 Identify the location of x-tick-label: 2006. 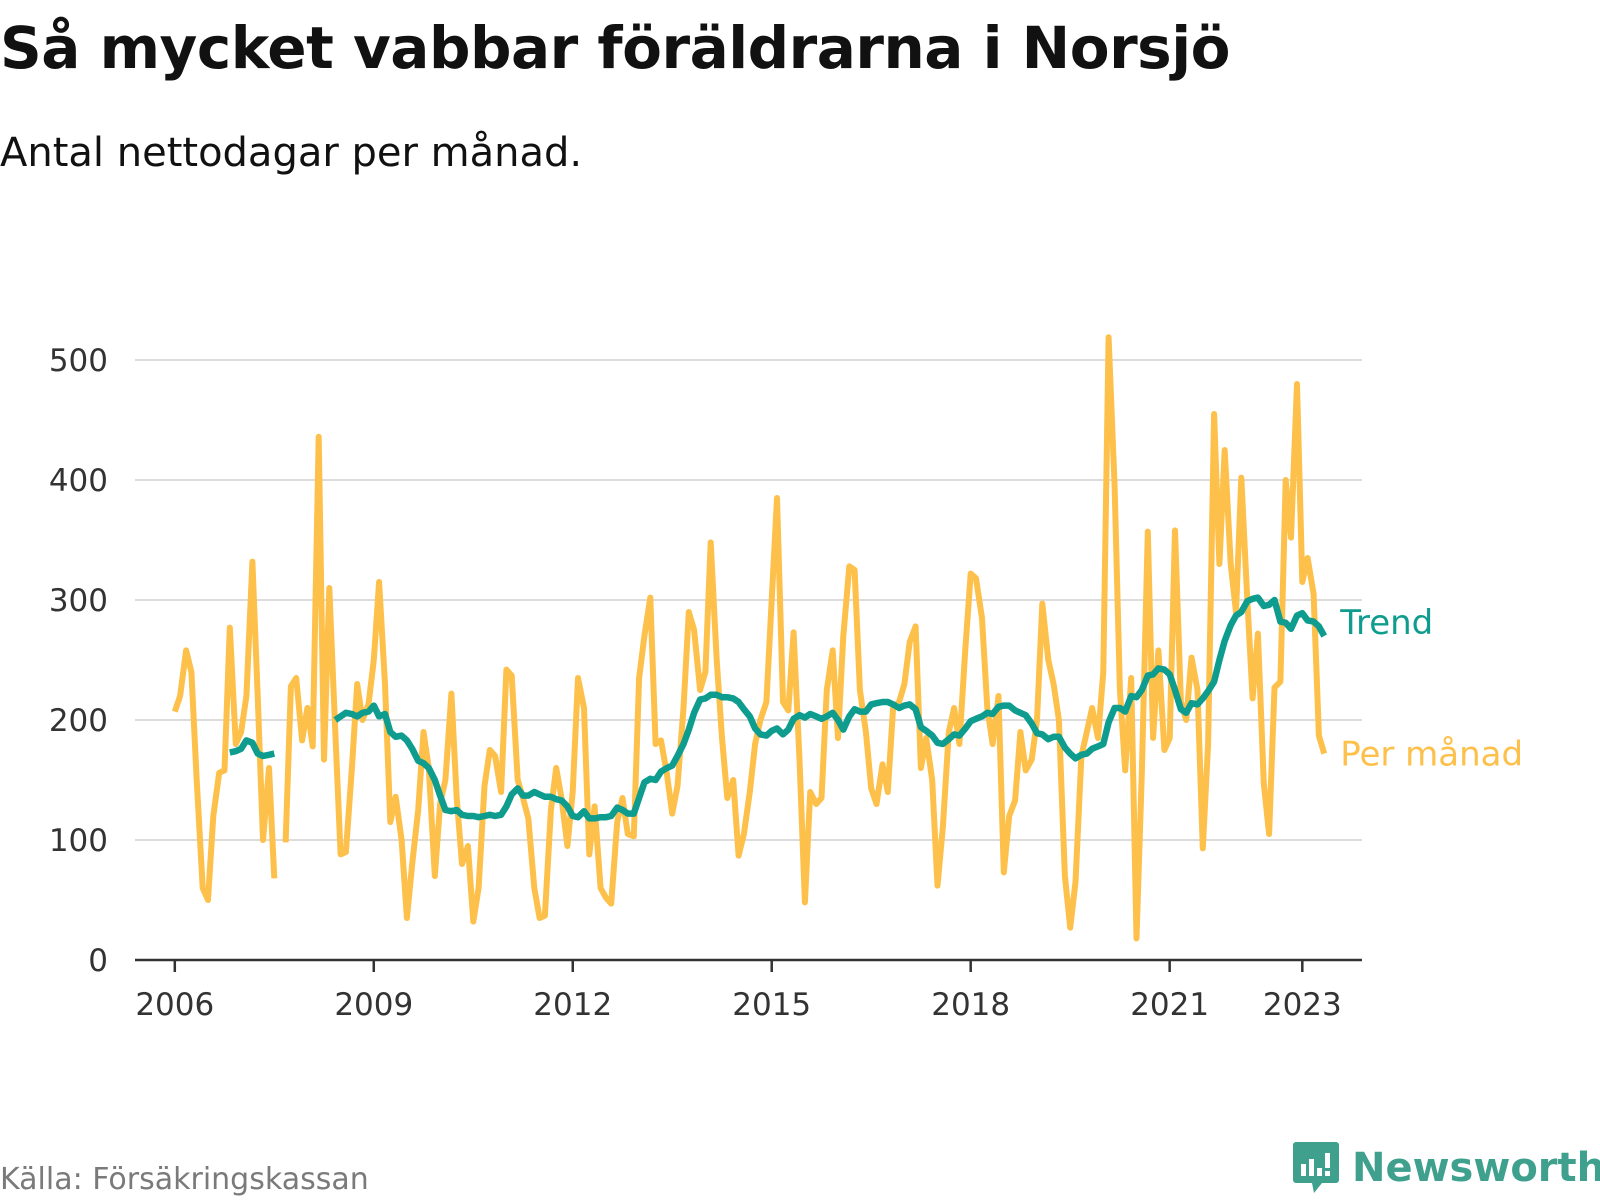
(174, 1005).